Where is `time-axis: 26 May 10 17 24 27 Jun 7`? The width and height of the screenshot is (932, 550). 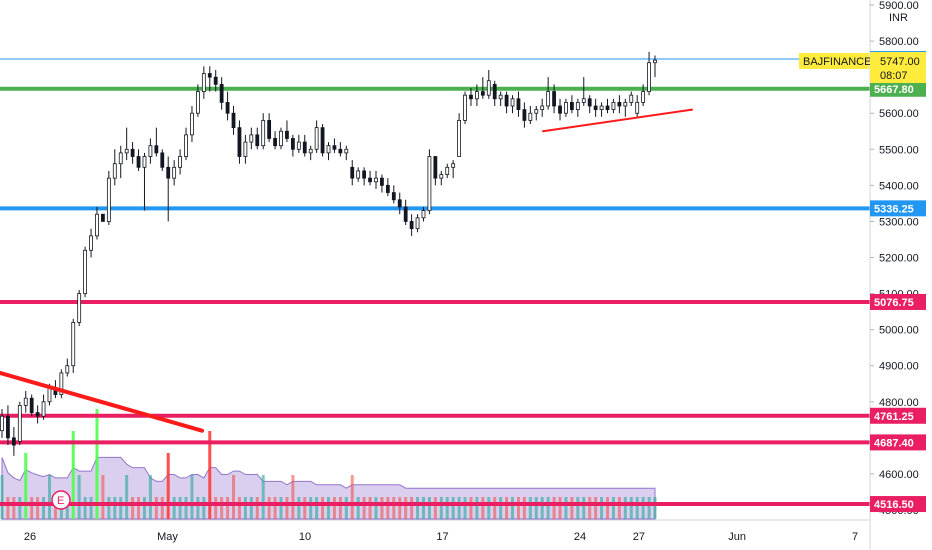
time-axis: 26 May 10 17 24 27 Jun 7 is located at coordinates (441, 537).